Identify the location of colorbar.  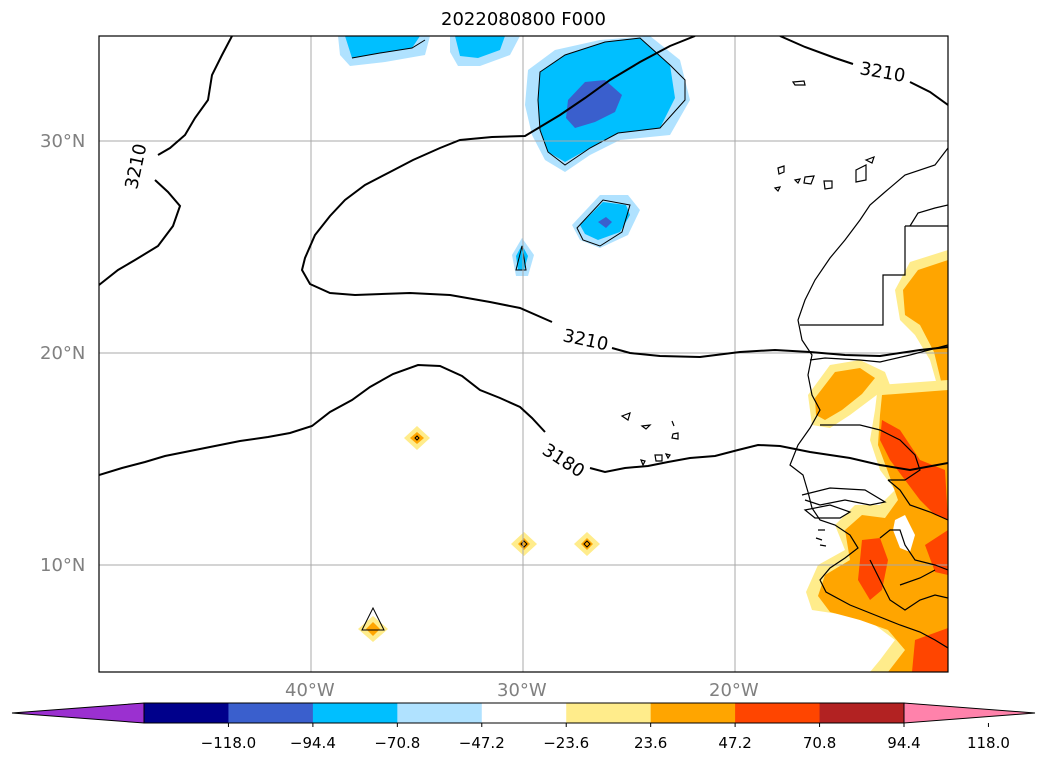
(523, 714).